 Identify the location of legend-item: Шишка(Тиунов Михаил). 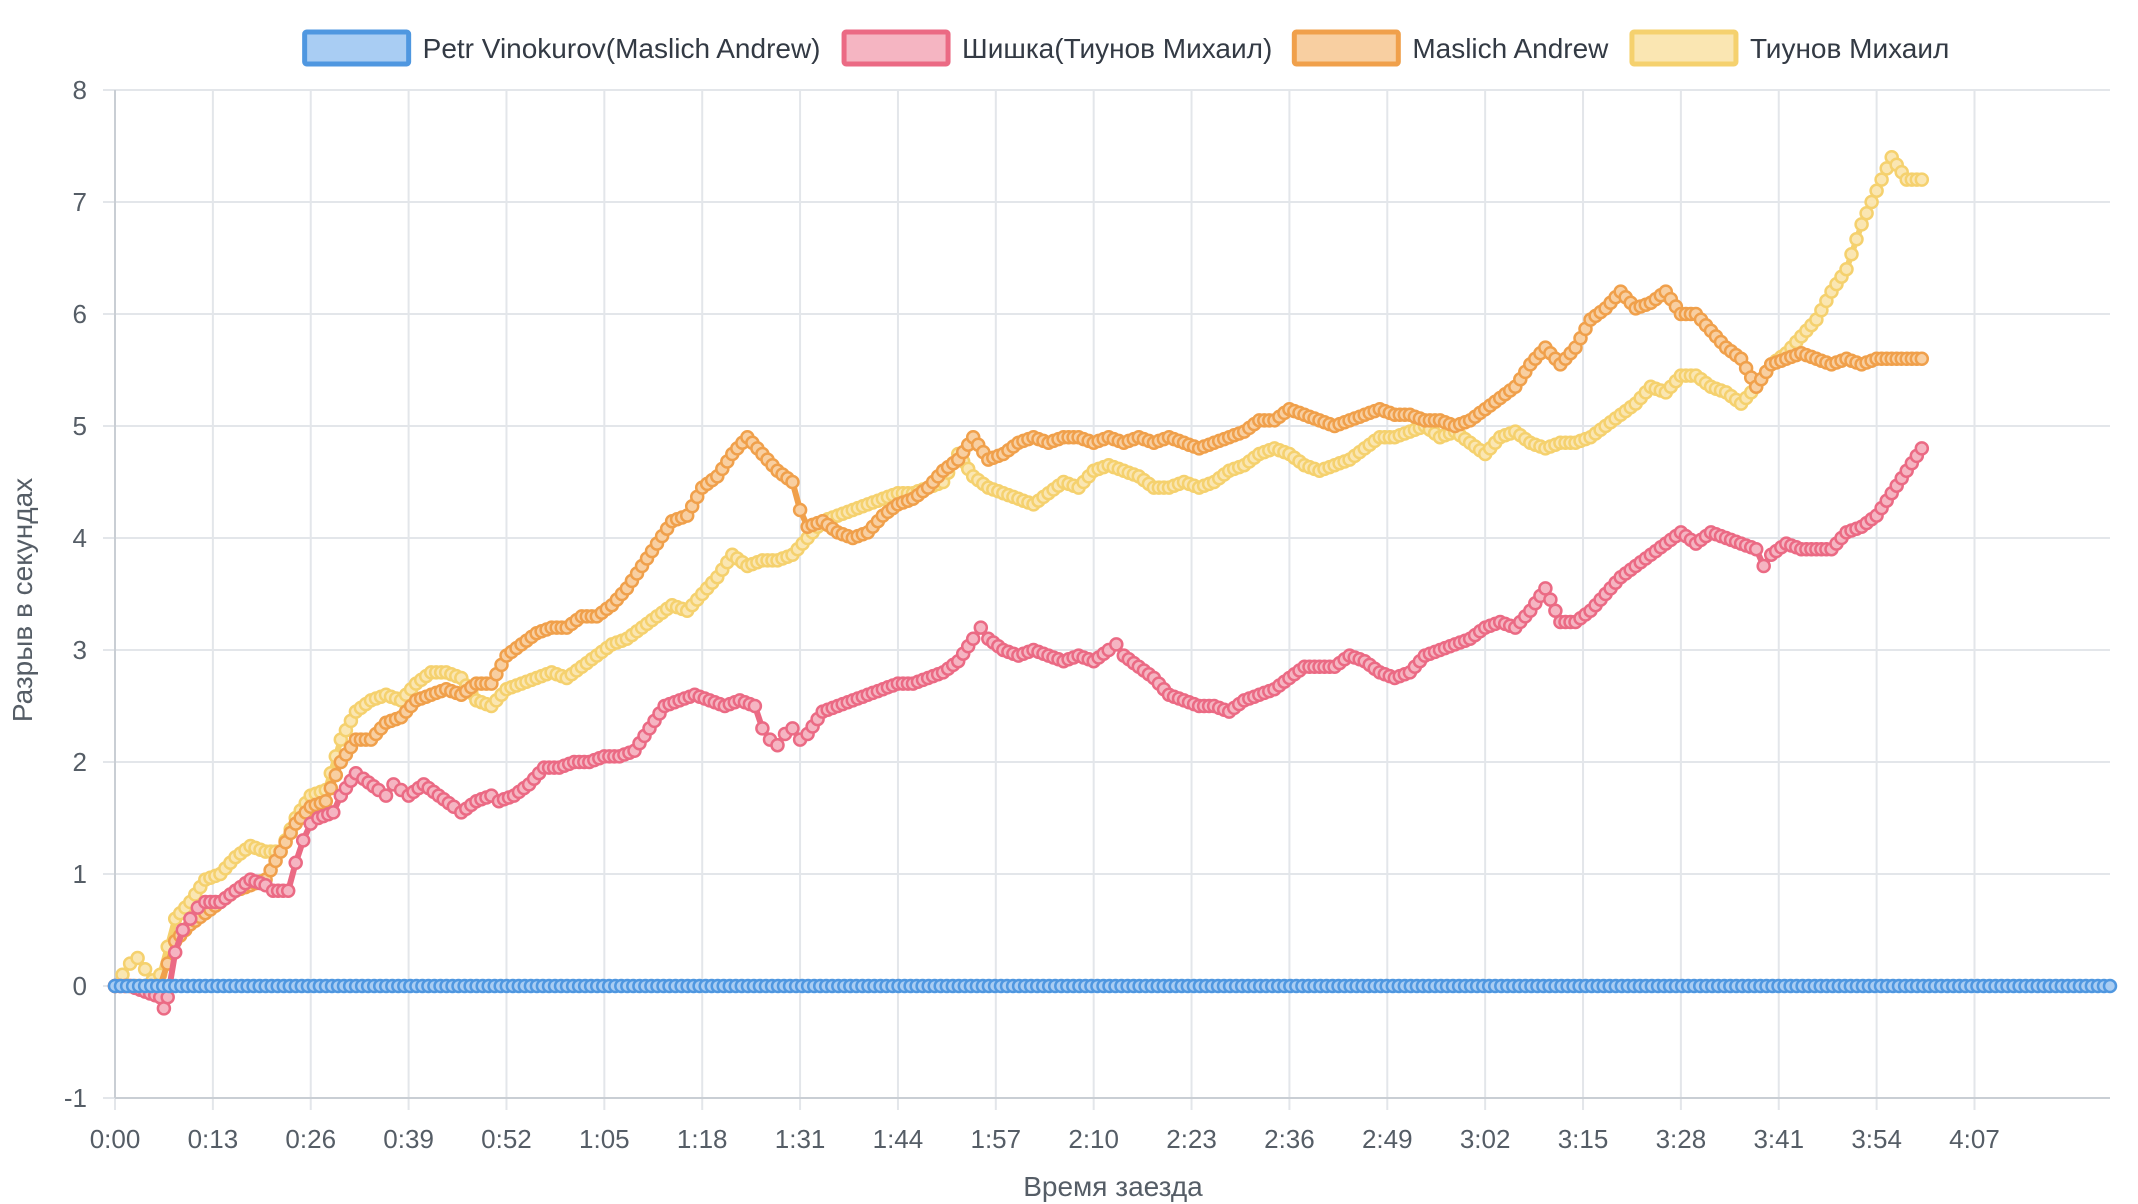
(1056, 48).